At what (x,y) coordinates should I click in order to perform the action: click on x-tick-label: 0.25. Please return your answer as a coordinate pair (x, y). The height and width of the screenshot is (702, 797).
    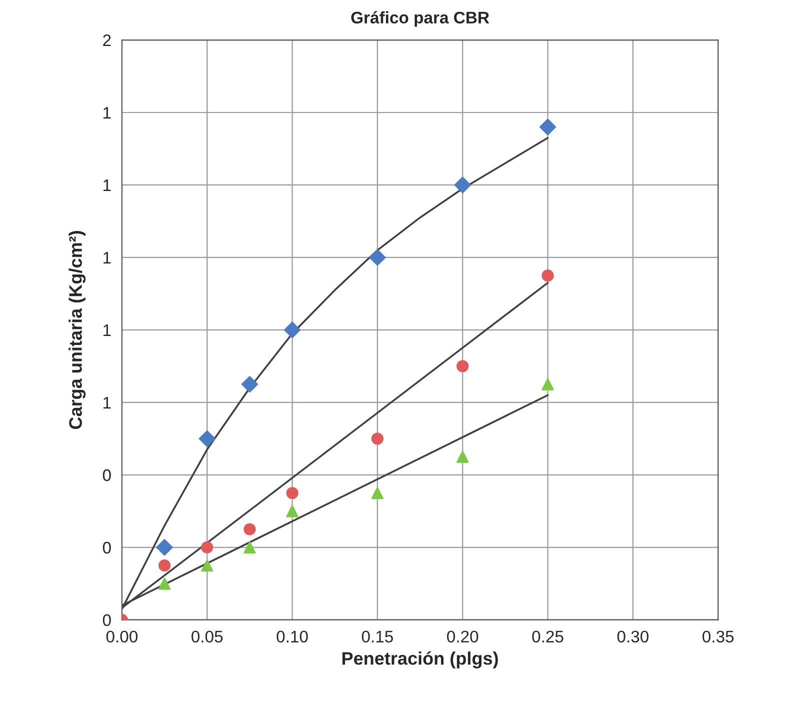
    Looking at the image, I should click on (548, 636).